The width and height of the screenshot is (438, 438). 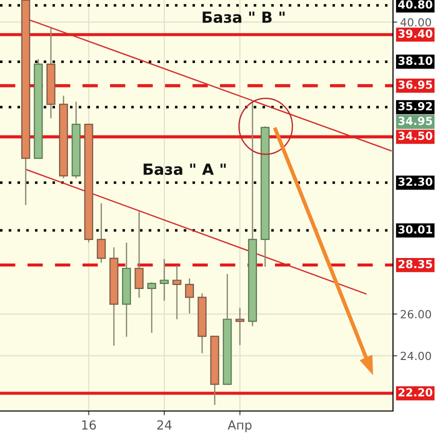 I want to click on x-tick-label: 24, so click(x=164, y=425).